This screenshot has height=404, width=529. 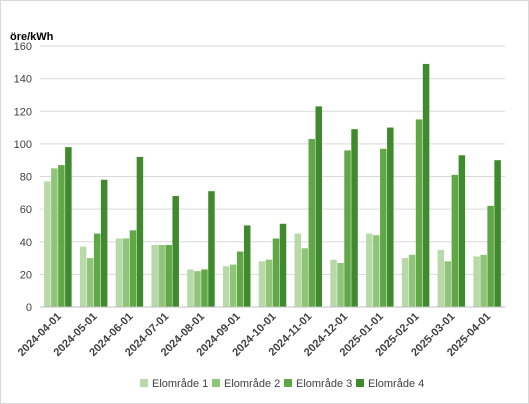 I want to click on y-axis-title: öre/kWh, so click(x=32, y=37).